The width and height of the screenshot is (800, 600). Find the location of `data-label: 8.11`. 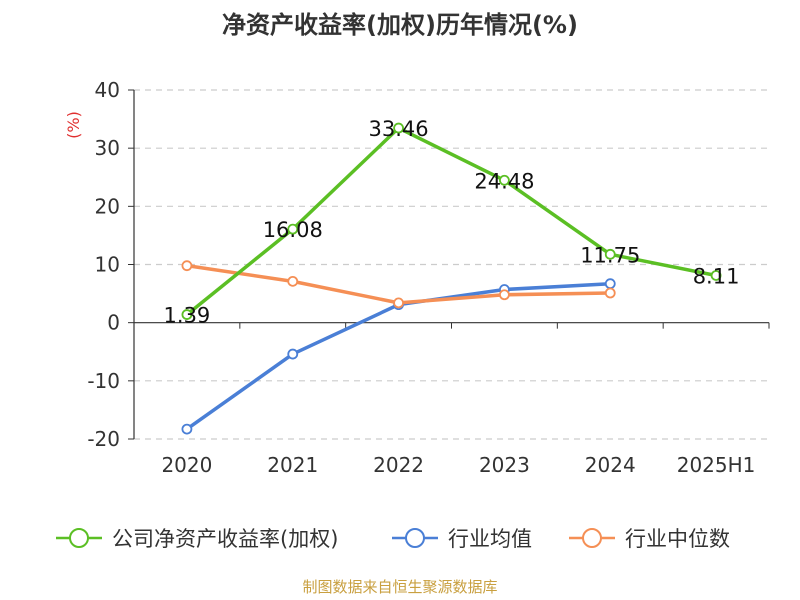

data-label: 8.11 is located at coordinates (716, 276).